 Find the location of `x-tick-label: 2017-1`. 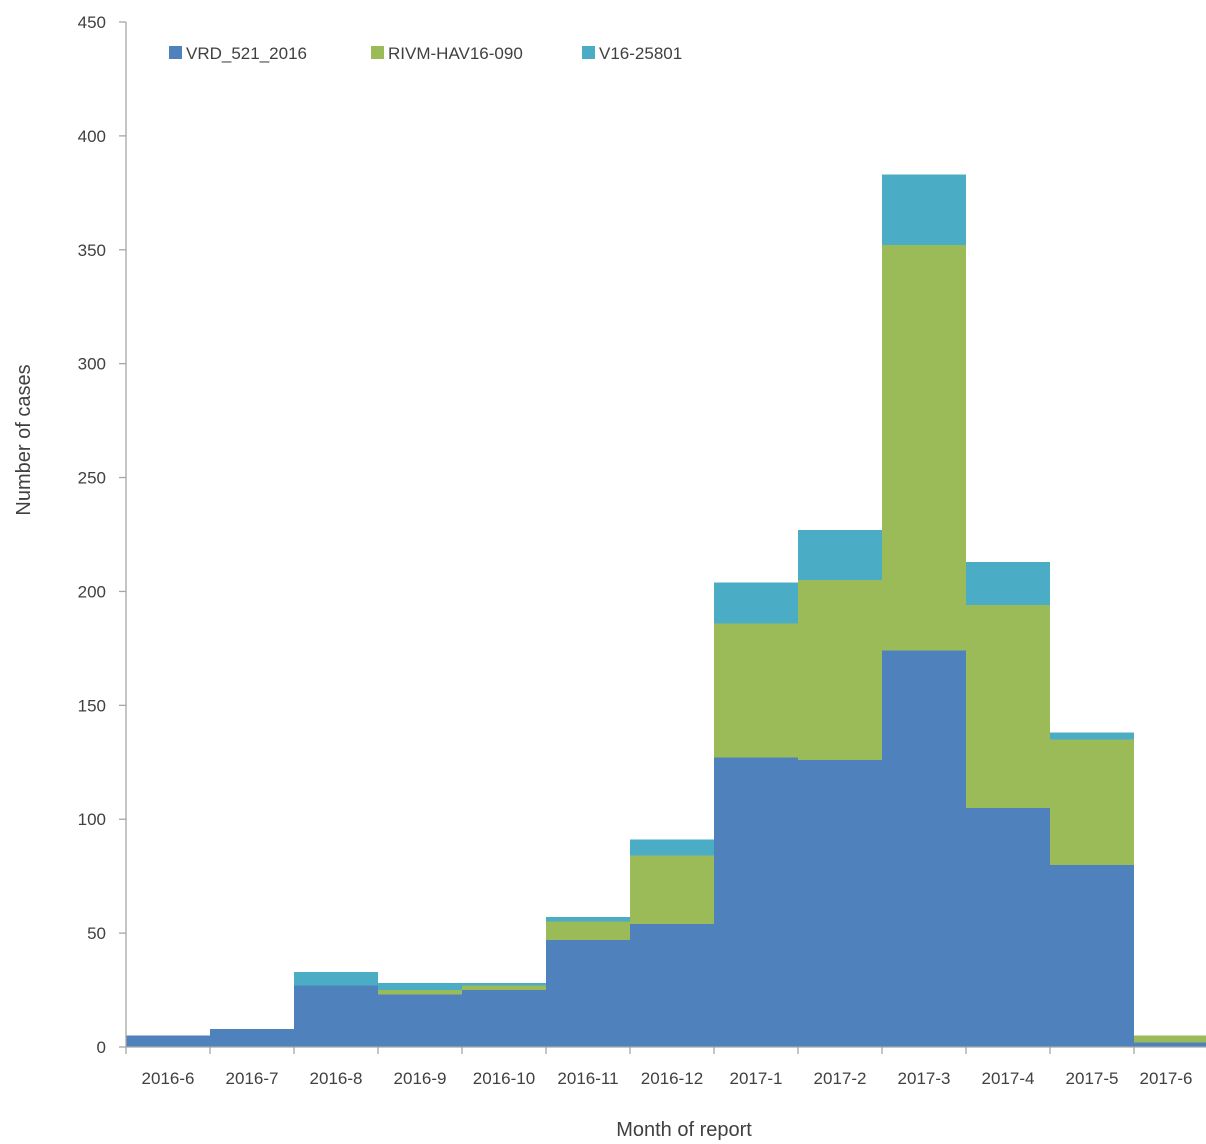

x-tick-label: 2017-1 is located at coordinates (756, 1078).